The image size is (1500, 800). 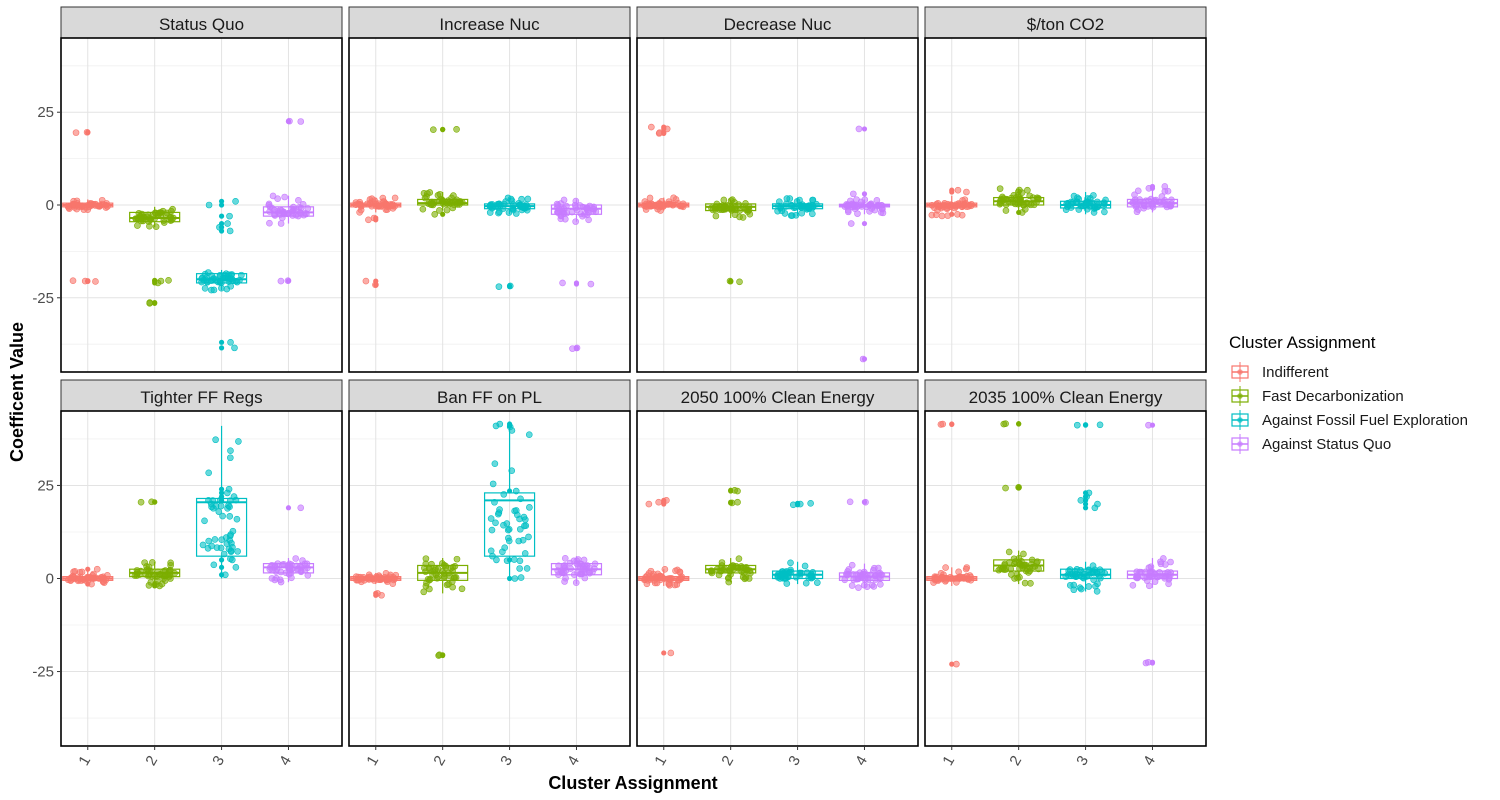 What do you see at coordinates (778, 24) in the screenshot?
I see `facet-title: Decrease Nuc` at bounding box center [778, 24].